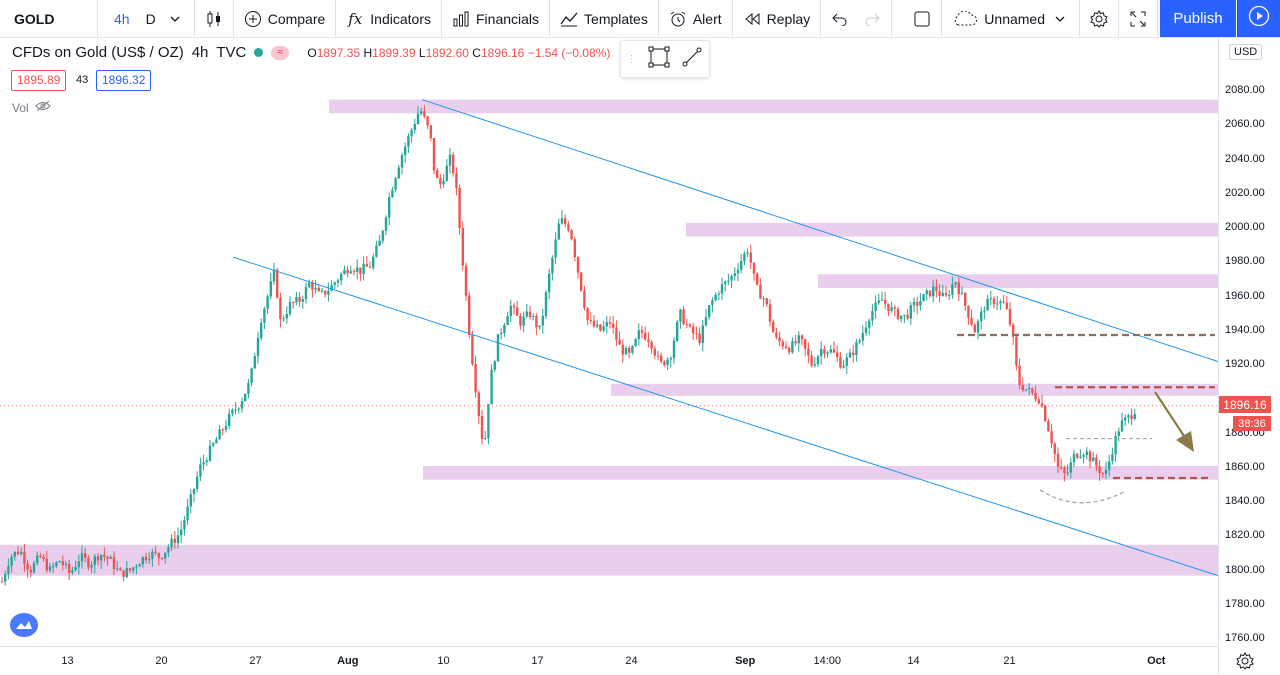 This screenshot has height=675, width=1280. What do you see at coordinates (285, 18) in the screenshot?
I see `compare-button: Compare` at bounding box center [285, 18].